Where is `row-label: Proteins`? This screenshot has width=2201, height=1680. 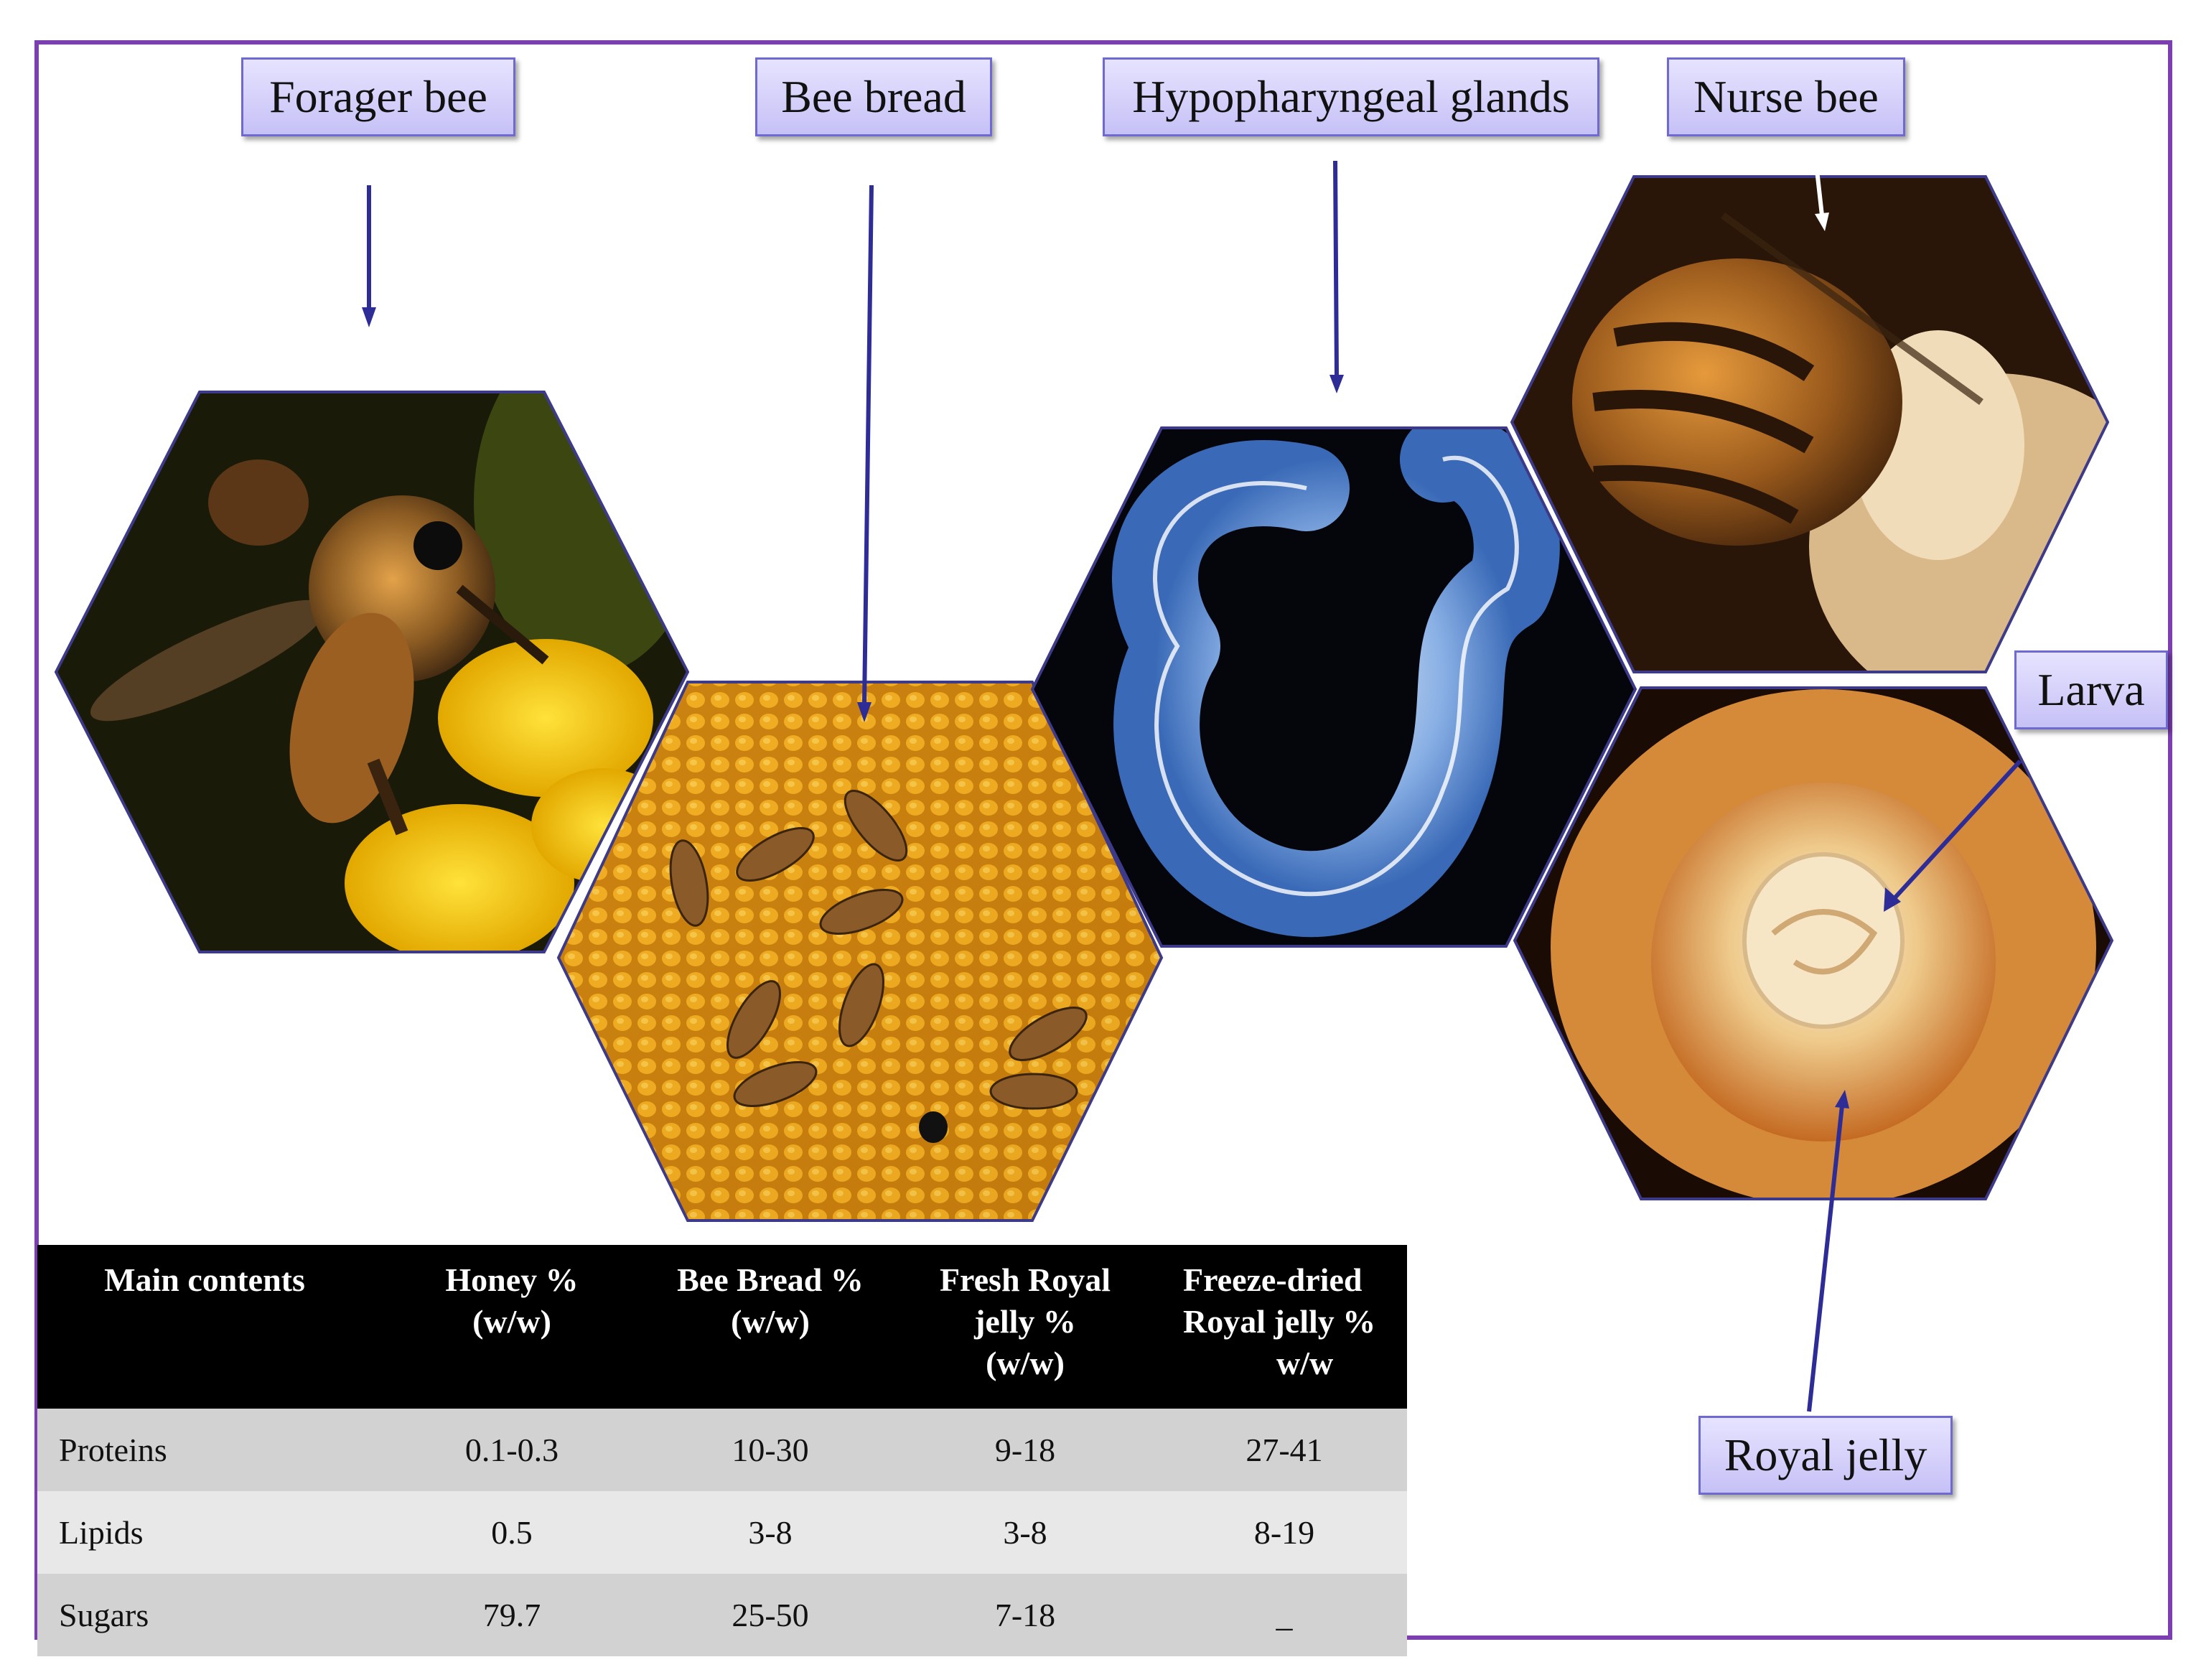 row-label: Proteins is located at coordinates (113, 1450).